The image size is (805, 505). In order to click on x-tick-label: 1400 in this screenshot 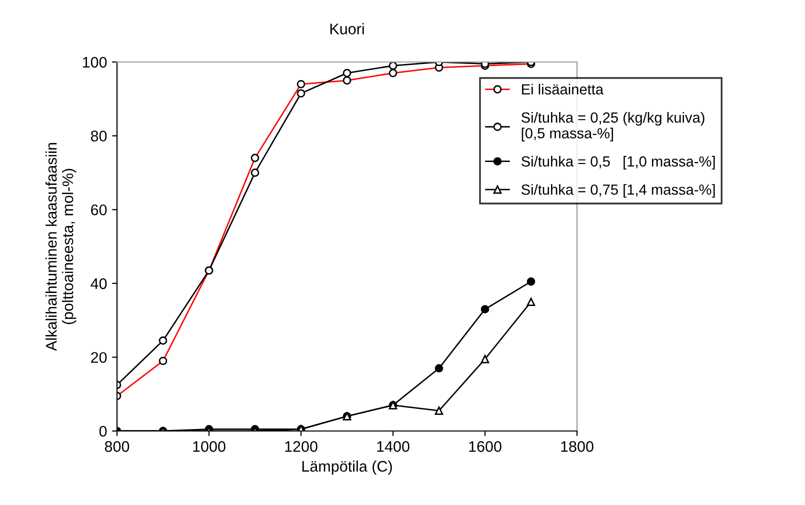, I will do `click(393, 446)`.